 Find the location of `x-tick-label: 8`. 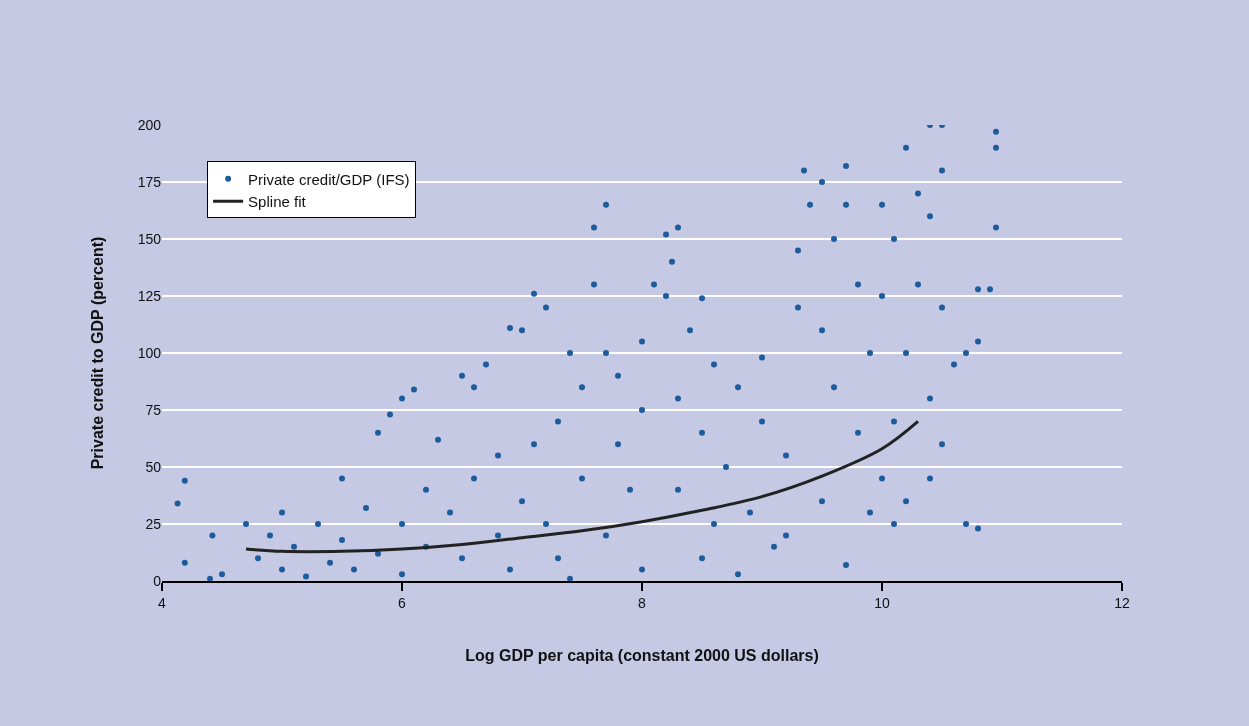

x-tick-label: 8 is located at coordinates (642, 602).